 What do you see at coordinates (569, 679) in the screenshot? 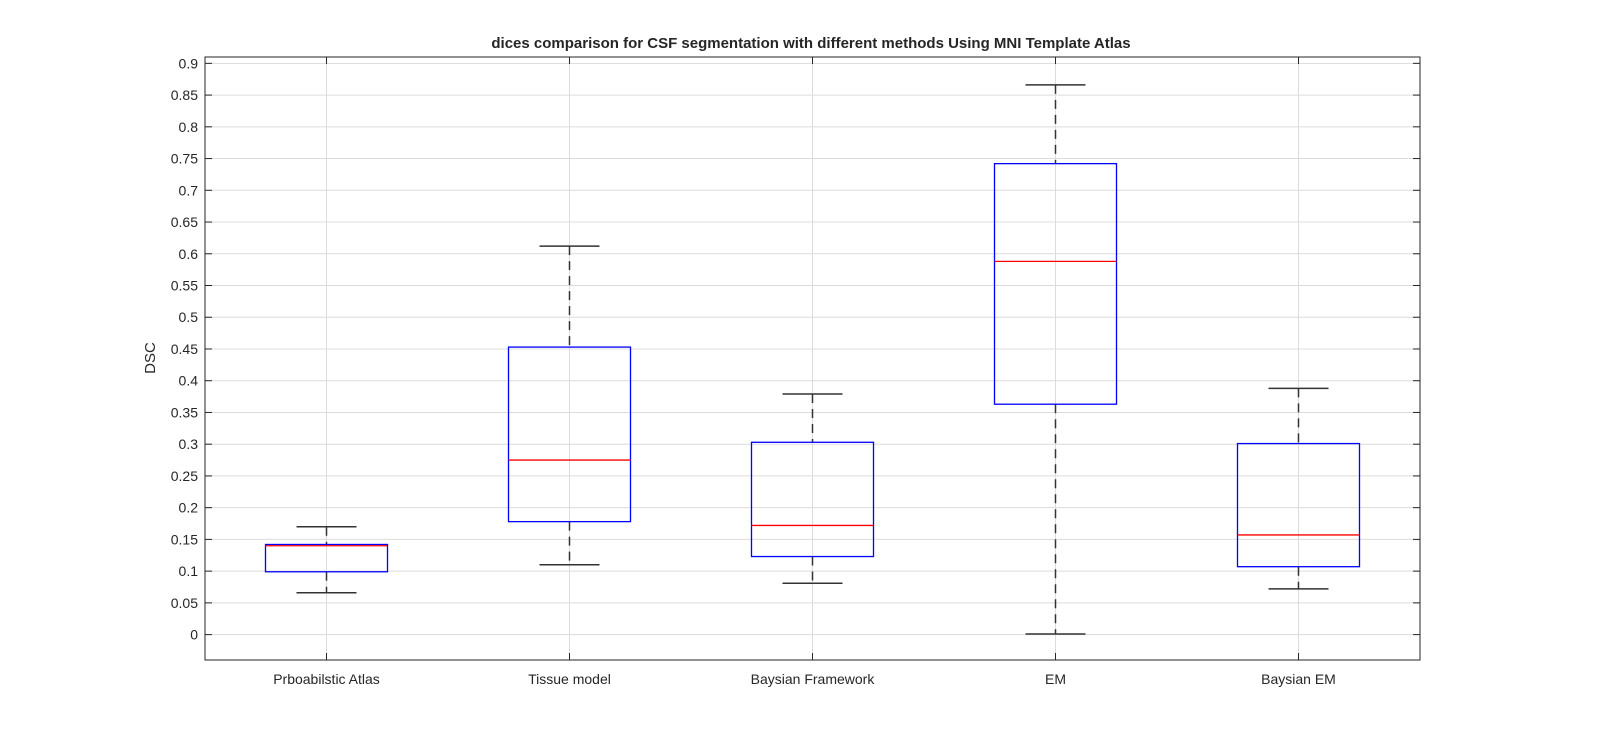
I see `x-tick-label: Tissue model` at bounding box center [569, 679].